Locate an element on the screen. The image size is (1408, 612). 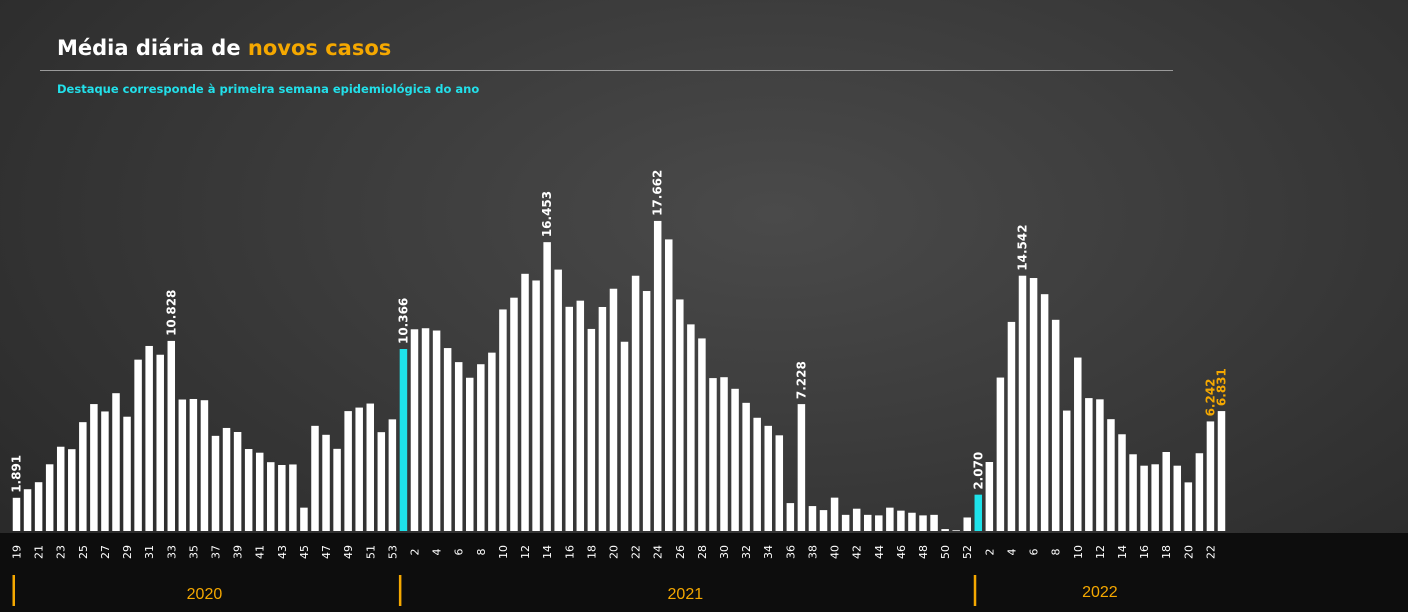
title-highlight: novos casos is located at coordinates (319, 48).